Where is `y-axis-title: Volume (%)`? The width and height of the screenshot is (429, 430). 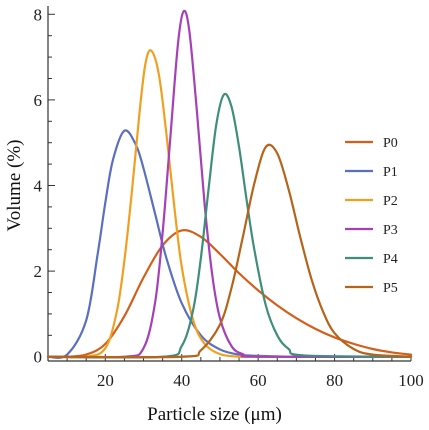
y-axis-title: Volume (%) is located at coordinates (14, 186).